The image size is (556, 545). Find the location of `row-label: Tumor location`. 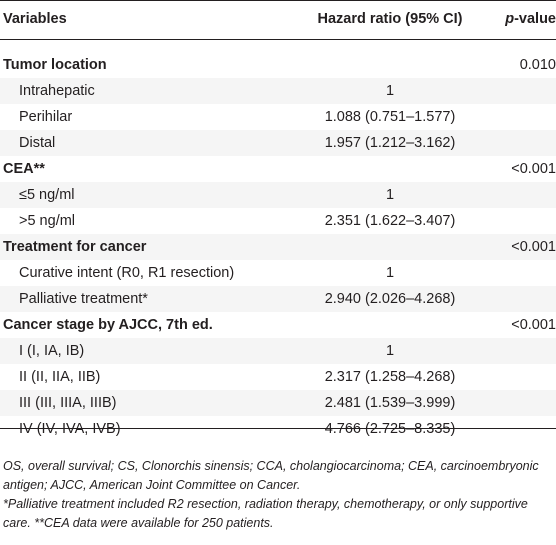

row-label: Tumor location is located at coordinates (55, 65).